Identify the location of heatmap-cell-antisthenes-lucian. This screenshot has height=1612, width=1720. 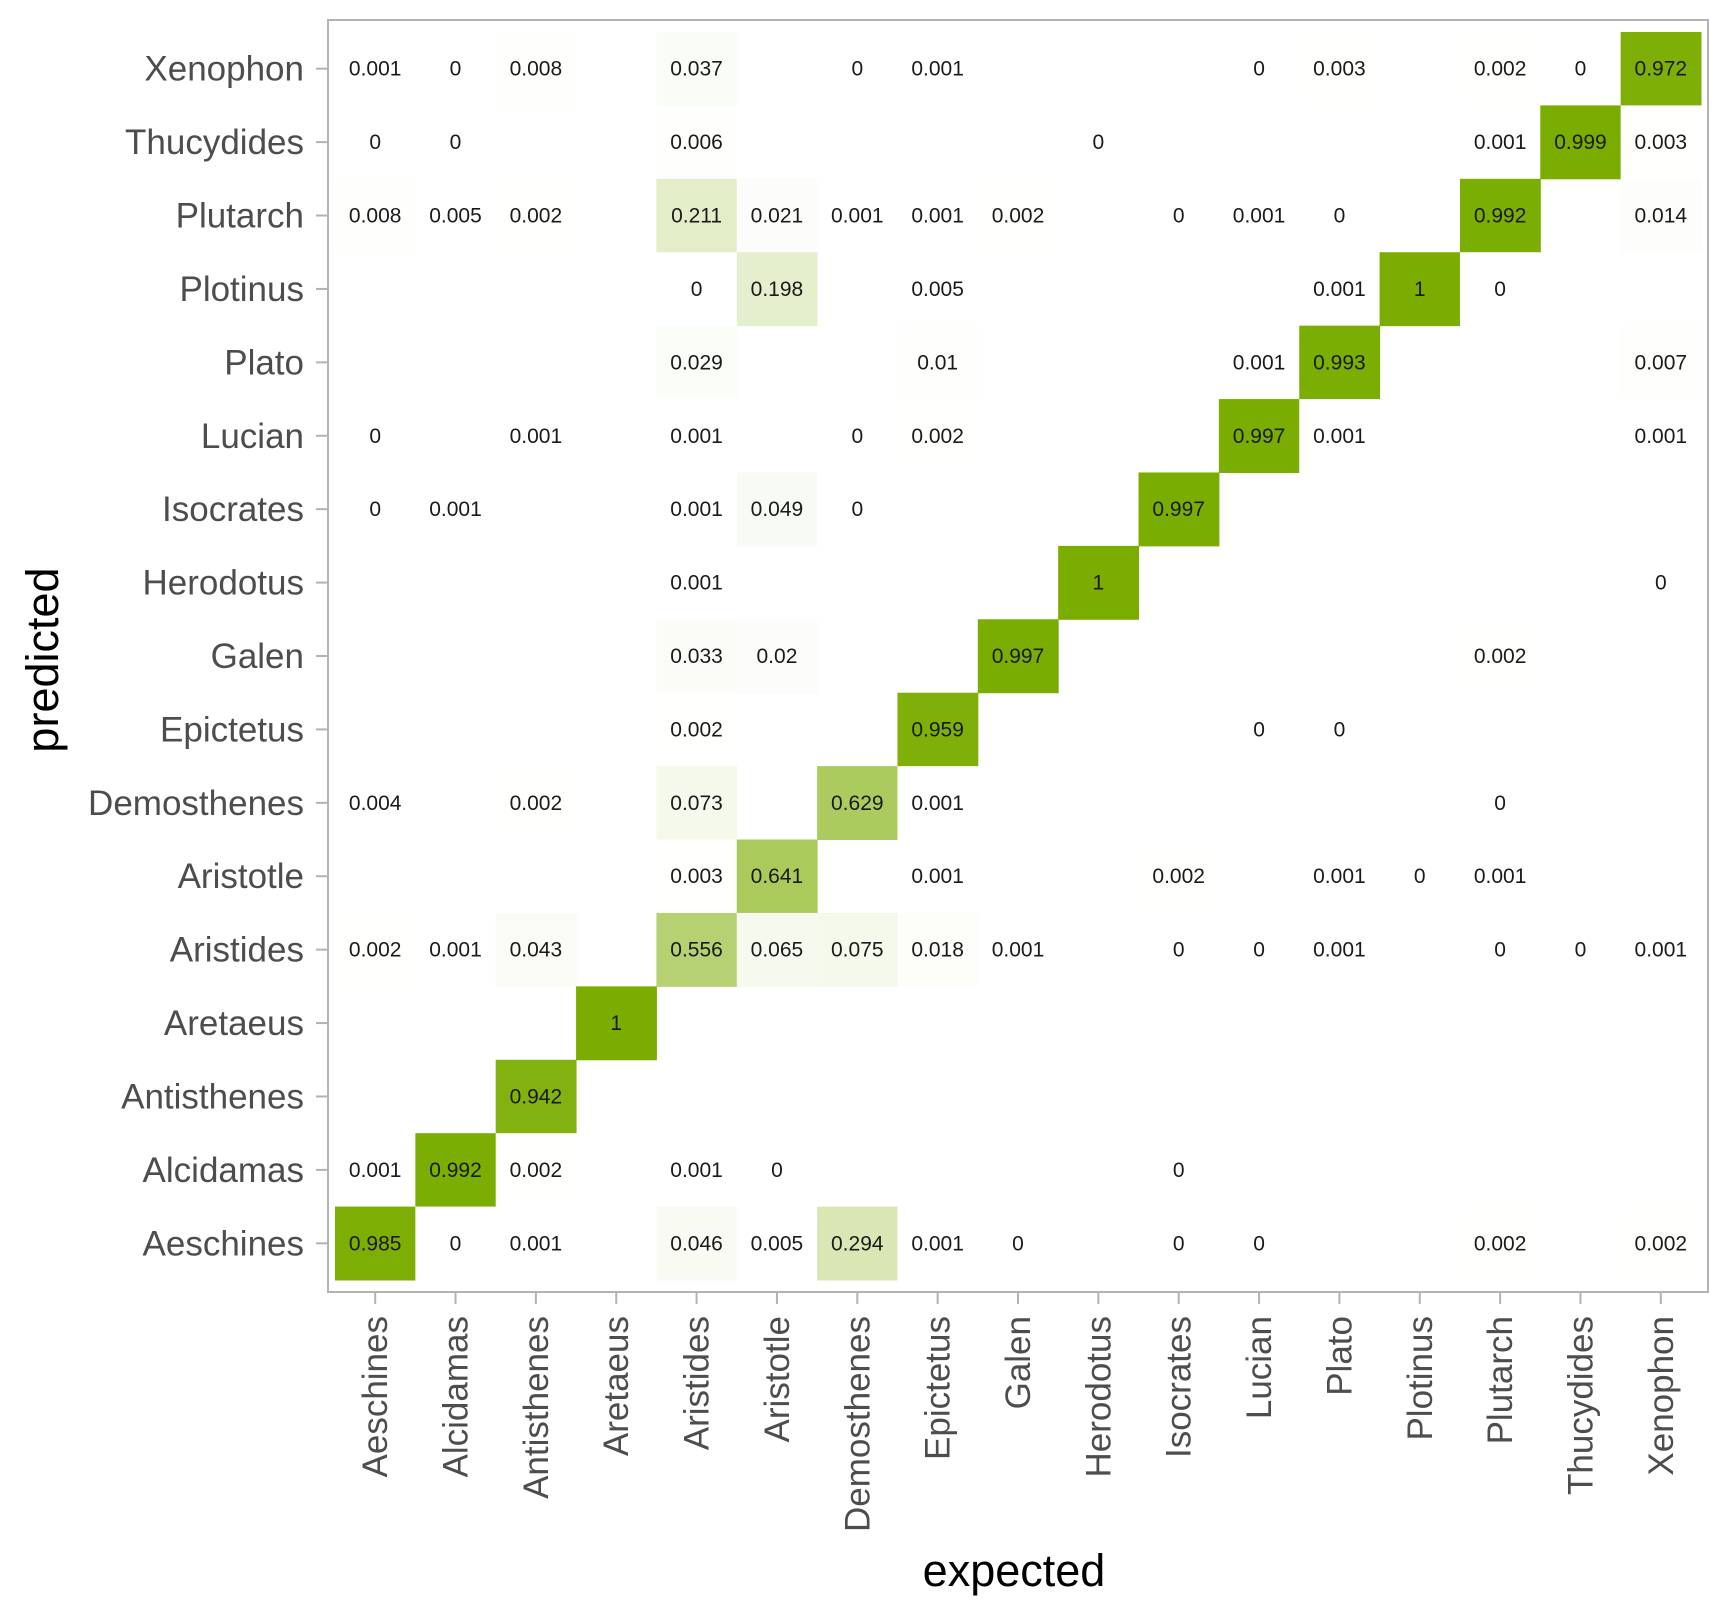
(536, 436).